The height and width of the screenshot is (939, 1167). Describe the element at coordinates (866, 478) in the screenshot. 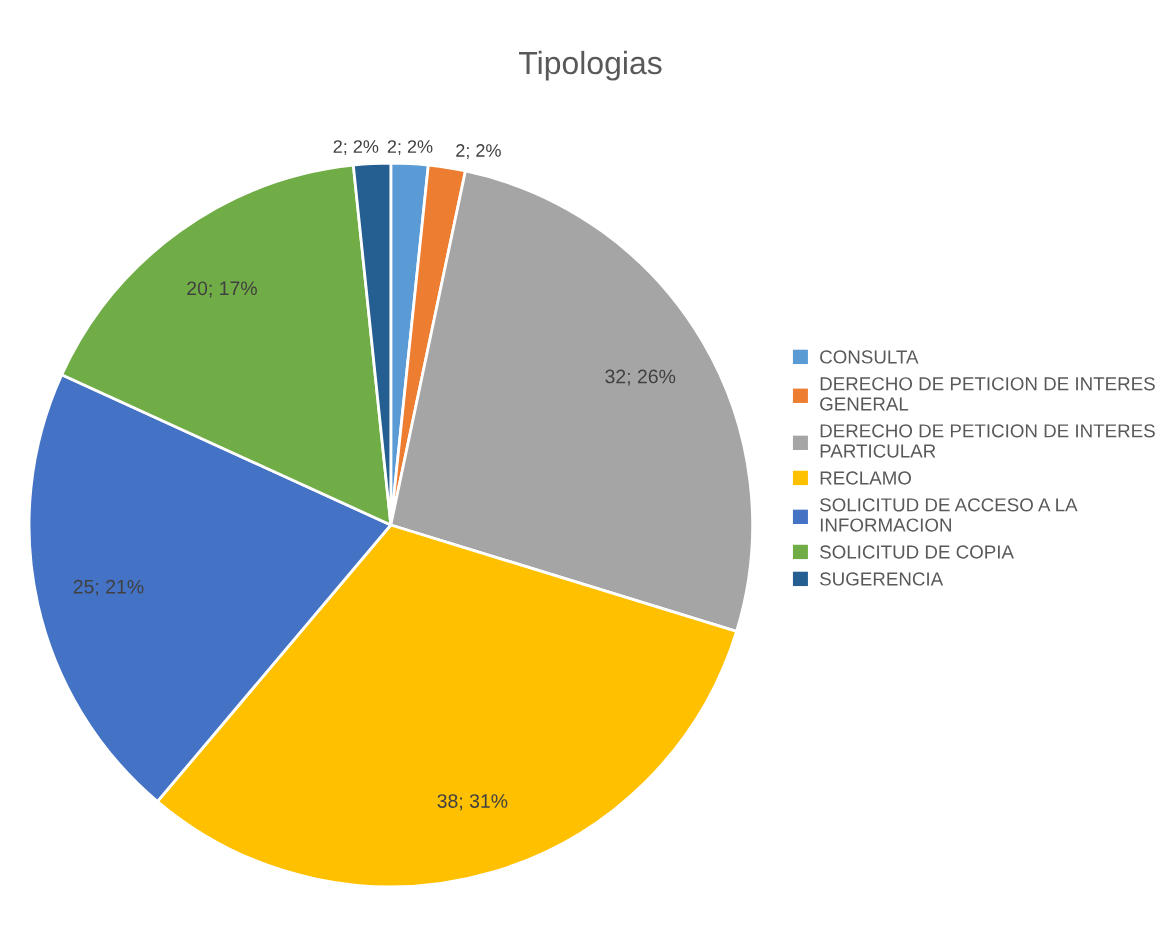

I see `legend-label: RECLAMO` at that location.